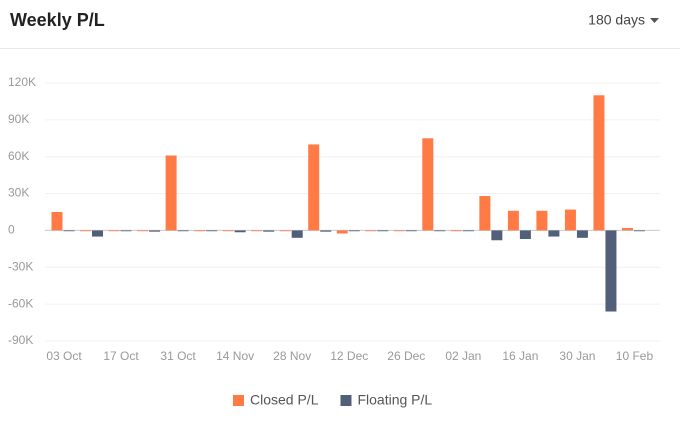 This screenshot has height=422, width=680. What do you see at coordinates (20, 340) in the screenshot?
I see `y-tick-label: -90K` at bounding box center [20, 340].